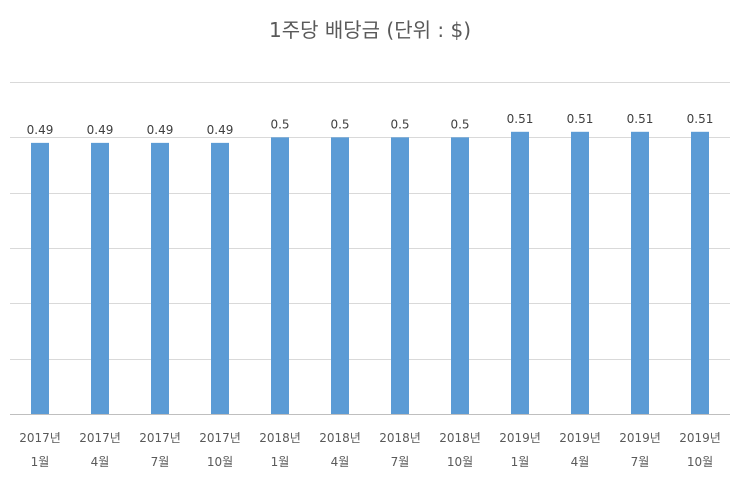 The height and width of the screenshot is (479, 740). I want to click on chart-title: 1주당 배당금 (단위 : $), so click(370, 30).